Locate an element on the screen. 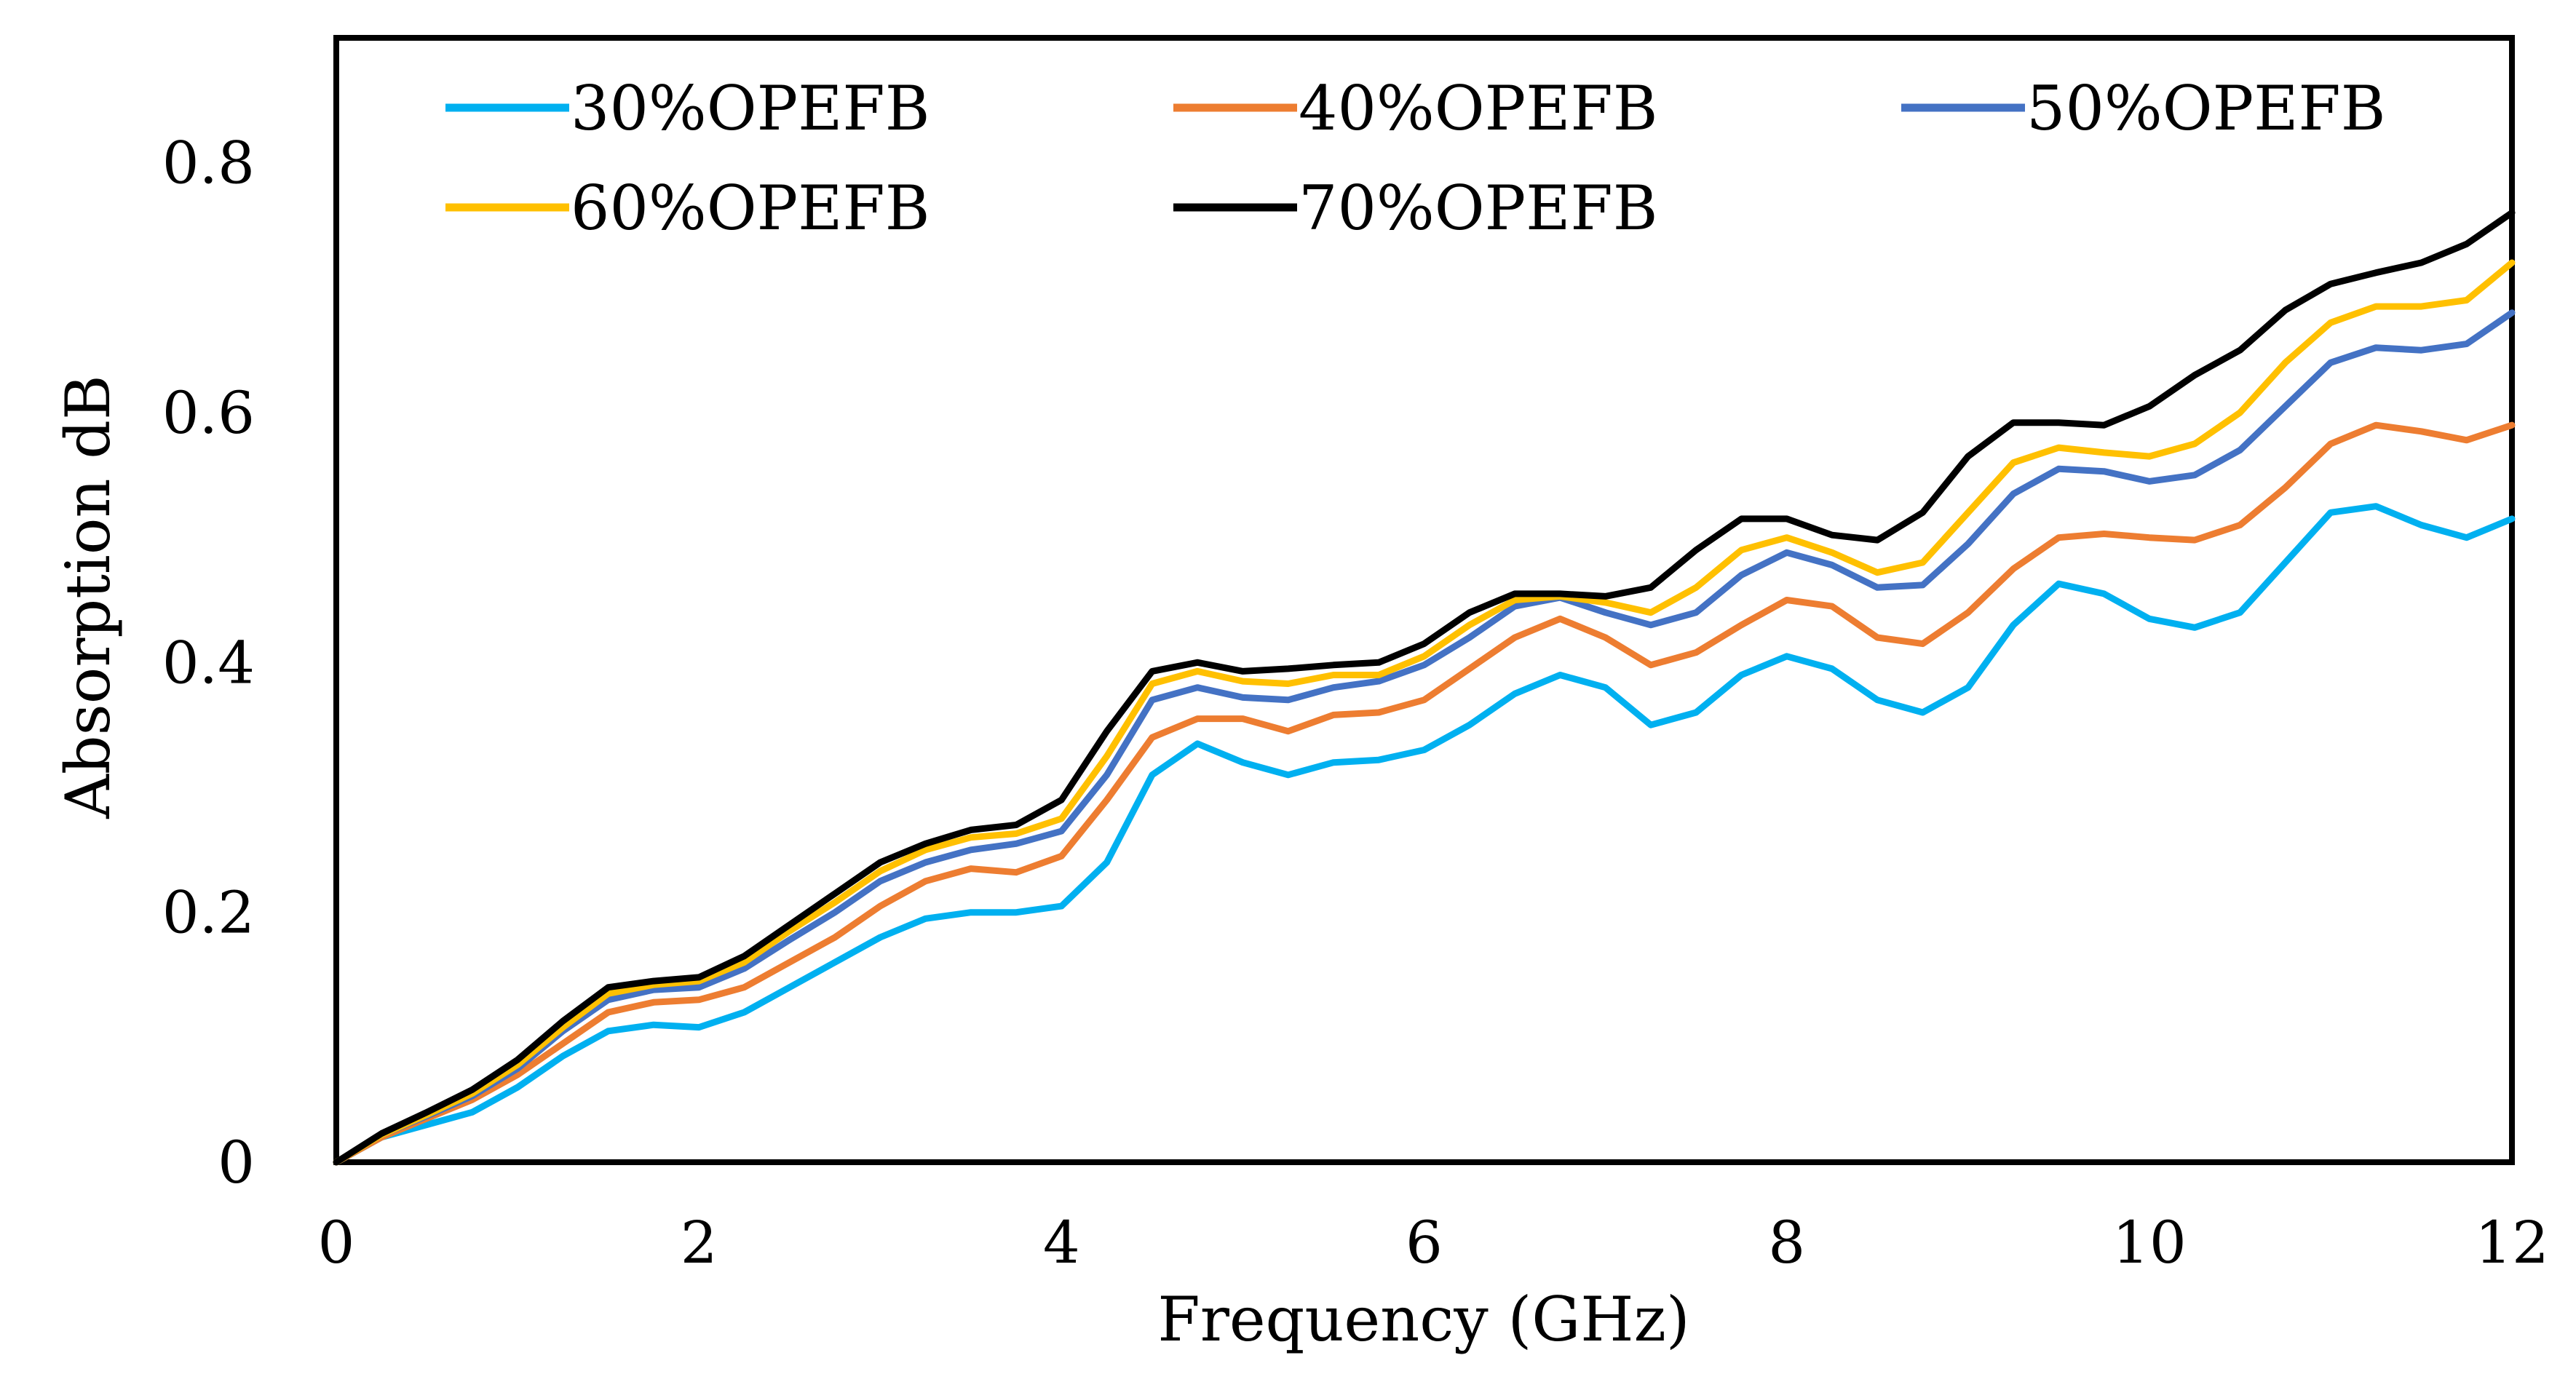 This screenshot has width=2576, height=1390. legend-label-70-opefb: 70%OPEFB is located at coordinates (1478, 208).